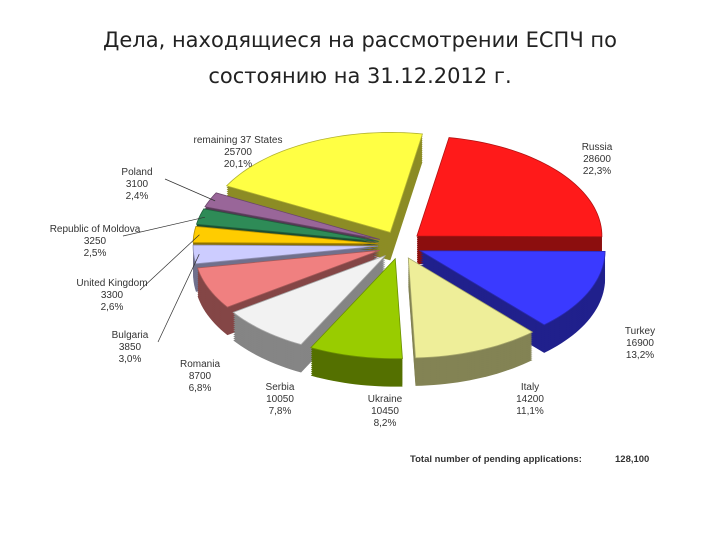  What do you see at coordinates (597, 171) in the screenshot?
I see `slice-percent: 22,3%` at bounding box center [597, 171].